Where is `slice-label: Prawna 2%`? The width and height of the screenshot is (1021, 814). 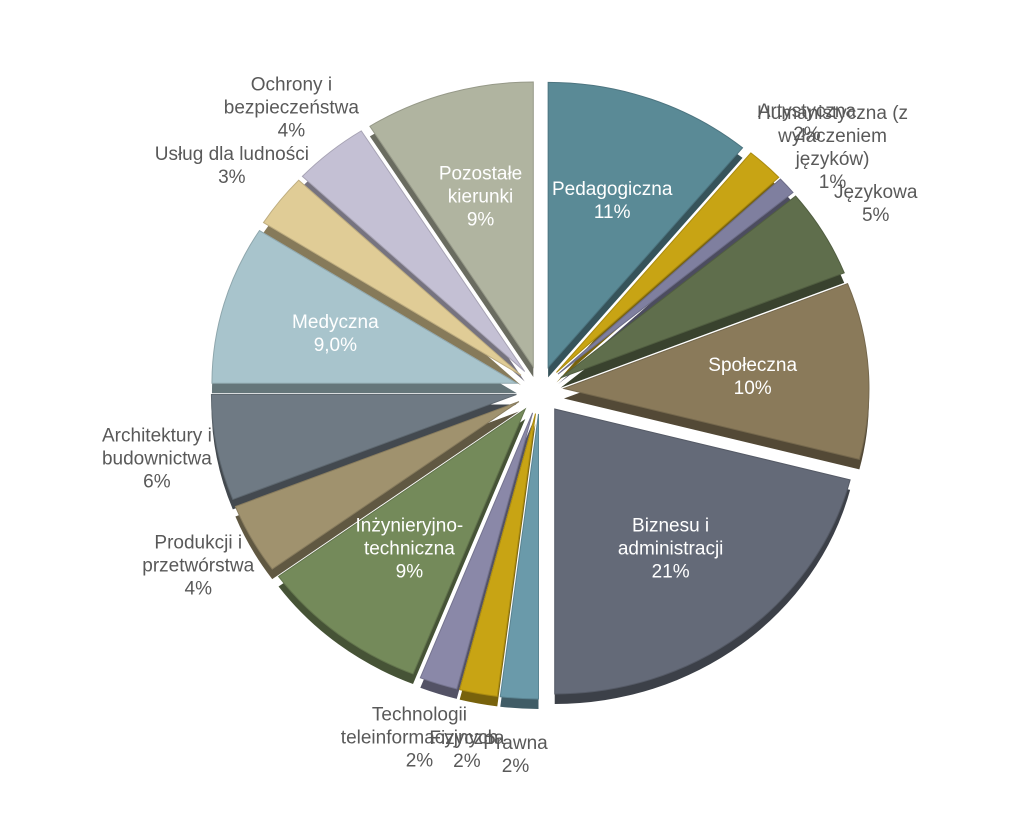
slice-label: Prawna 2% is located at coordinates (516, 755).